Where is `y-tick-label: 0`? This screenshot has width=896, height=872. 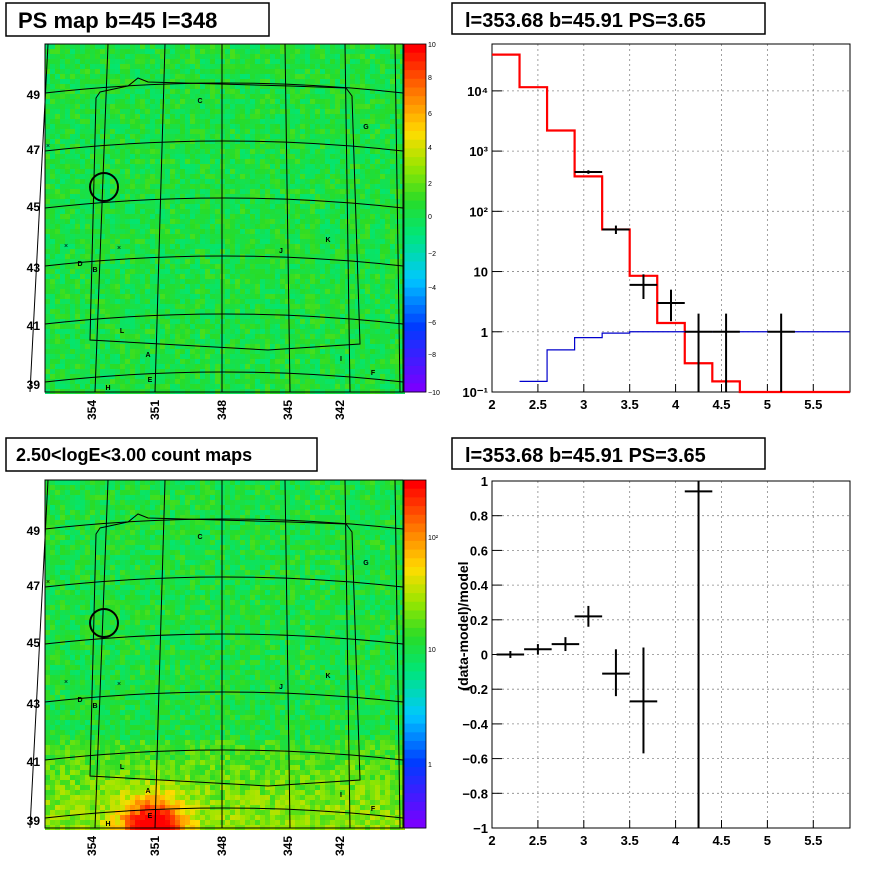 y-tick-label: 0 is located at coordinates (484, 655).